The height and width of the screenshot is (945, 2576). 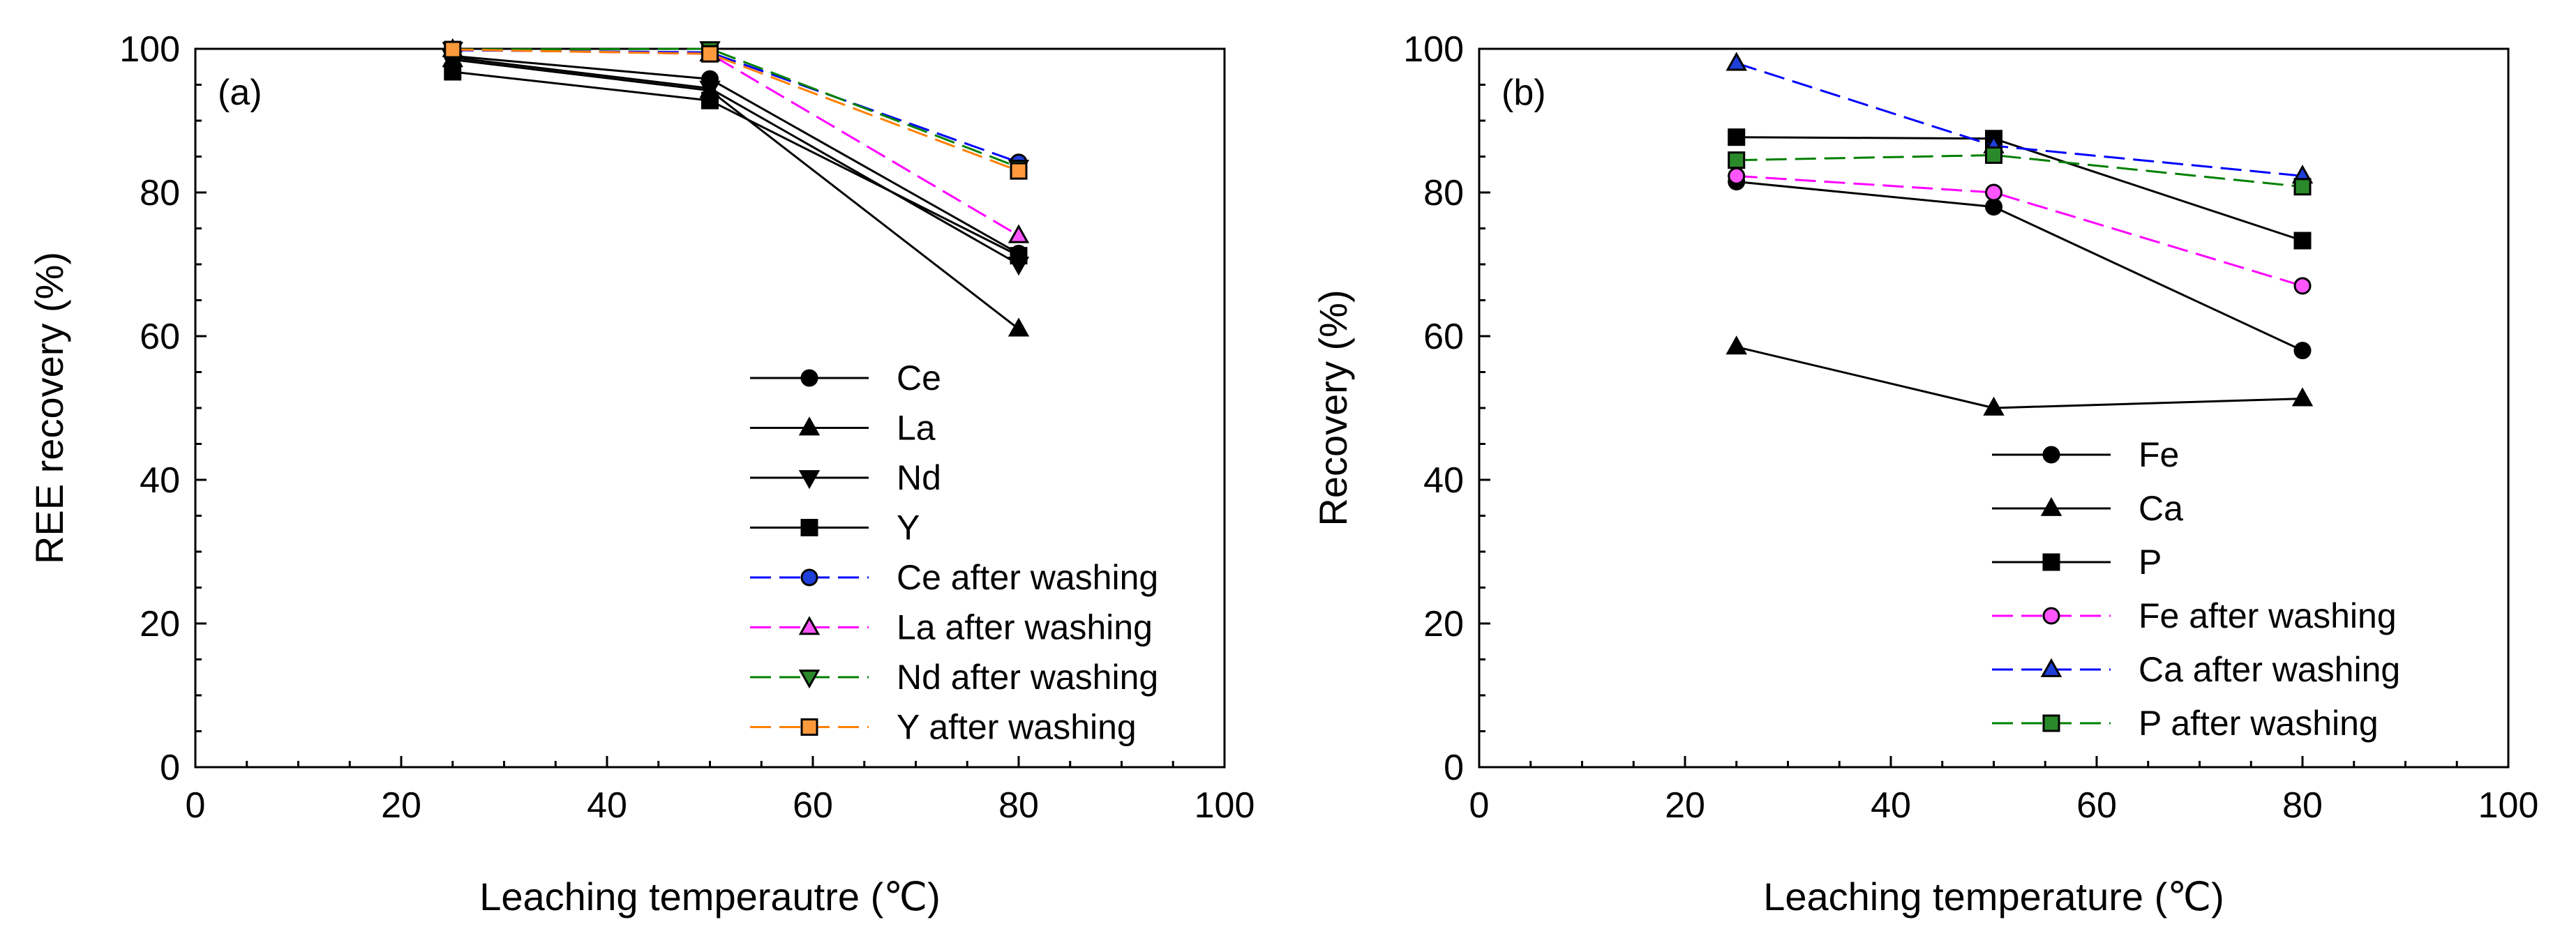 What do you see at coordinates (1017, 727) in the screenshot?
I see `legend-label: Y after washing` at bounding box center [1017, 727].